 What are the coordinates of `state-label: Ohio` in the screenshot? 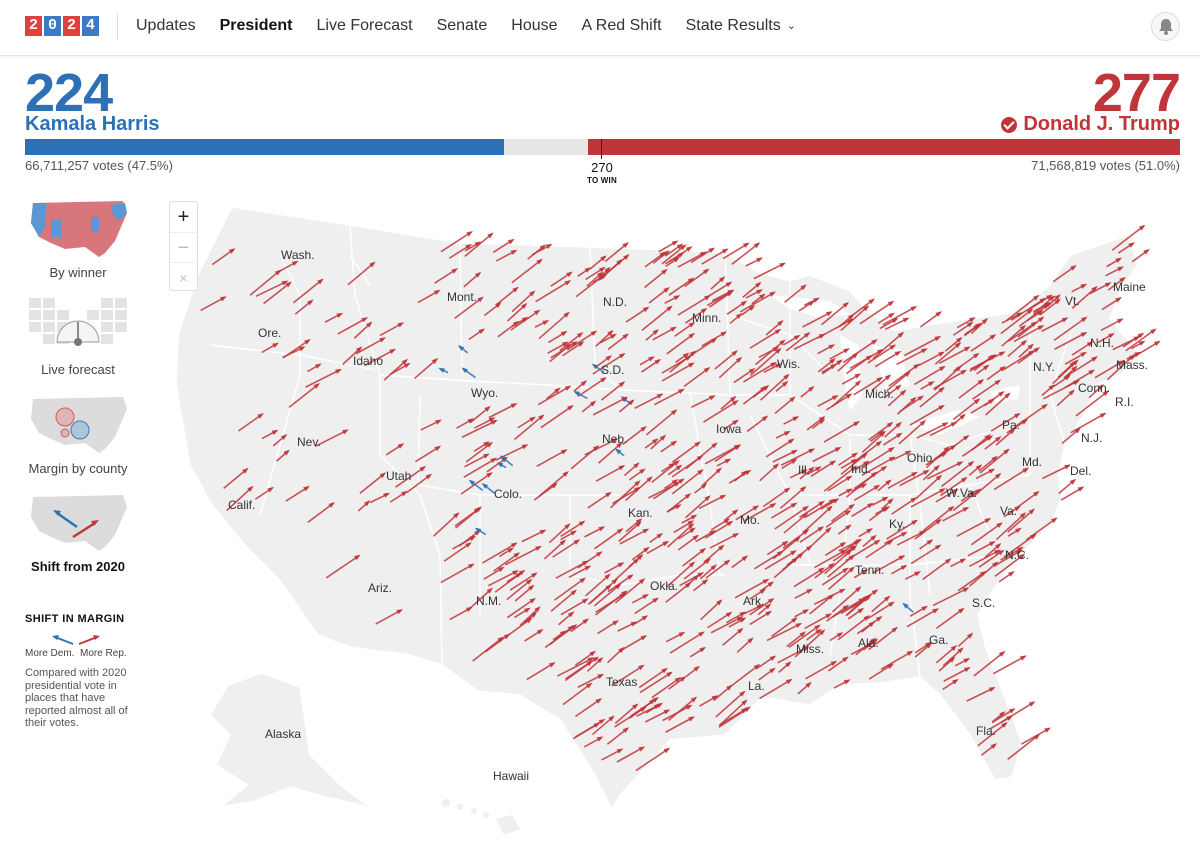 It's located at (920, 458).